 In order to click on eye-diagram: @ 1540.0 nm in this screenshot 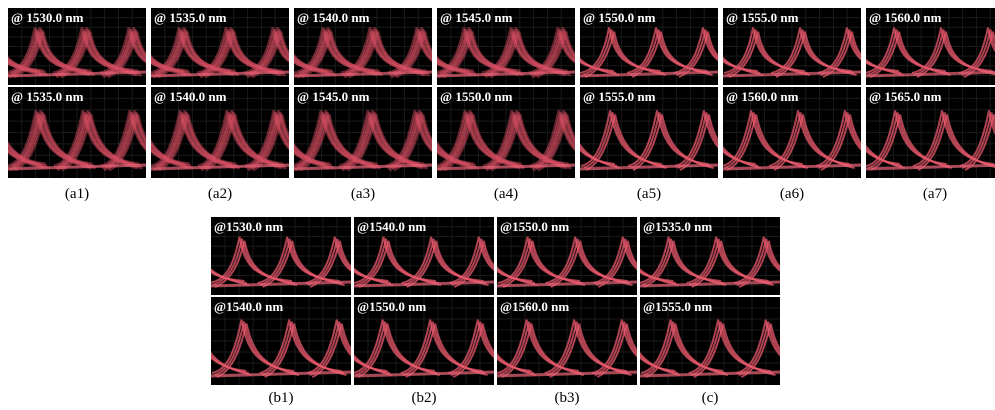, I will do `click(220, 132)`.